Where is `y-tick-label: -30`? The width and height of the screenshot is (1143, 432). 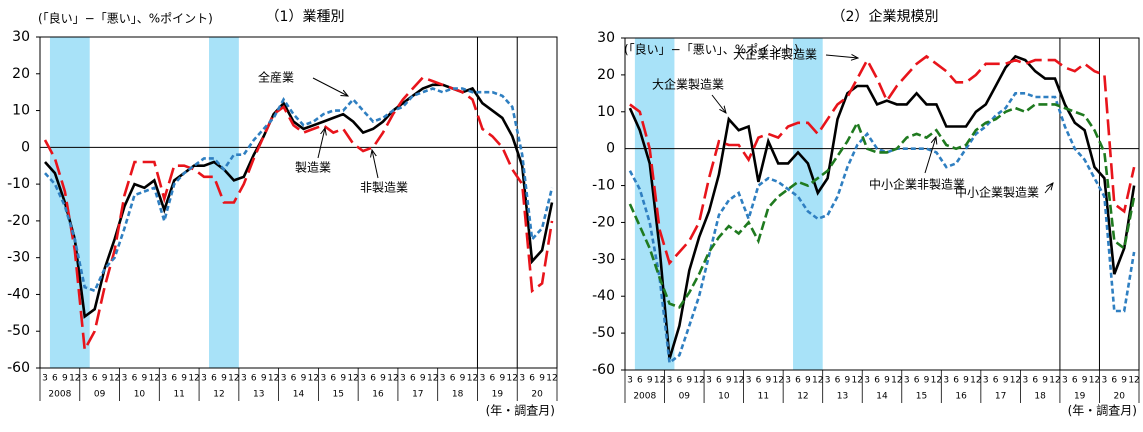
y-tick-label: -30 is located at coordinates (603, 259).